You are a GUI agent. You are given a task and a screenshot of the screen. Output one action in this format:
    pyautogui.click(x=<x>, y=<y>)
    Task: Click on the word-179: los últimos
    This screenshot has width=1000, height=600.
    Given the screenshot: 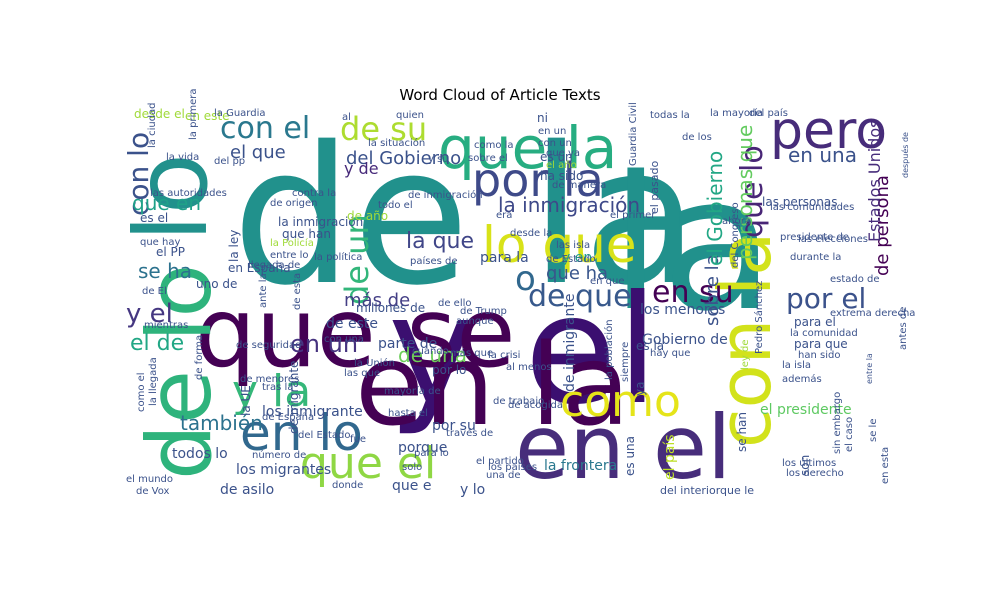 What is the action you would take?
    pyautogui.click(x=809, y=463)
    